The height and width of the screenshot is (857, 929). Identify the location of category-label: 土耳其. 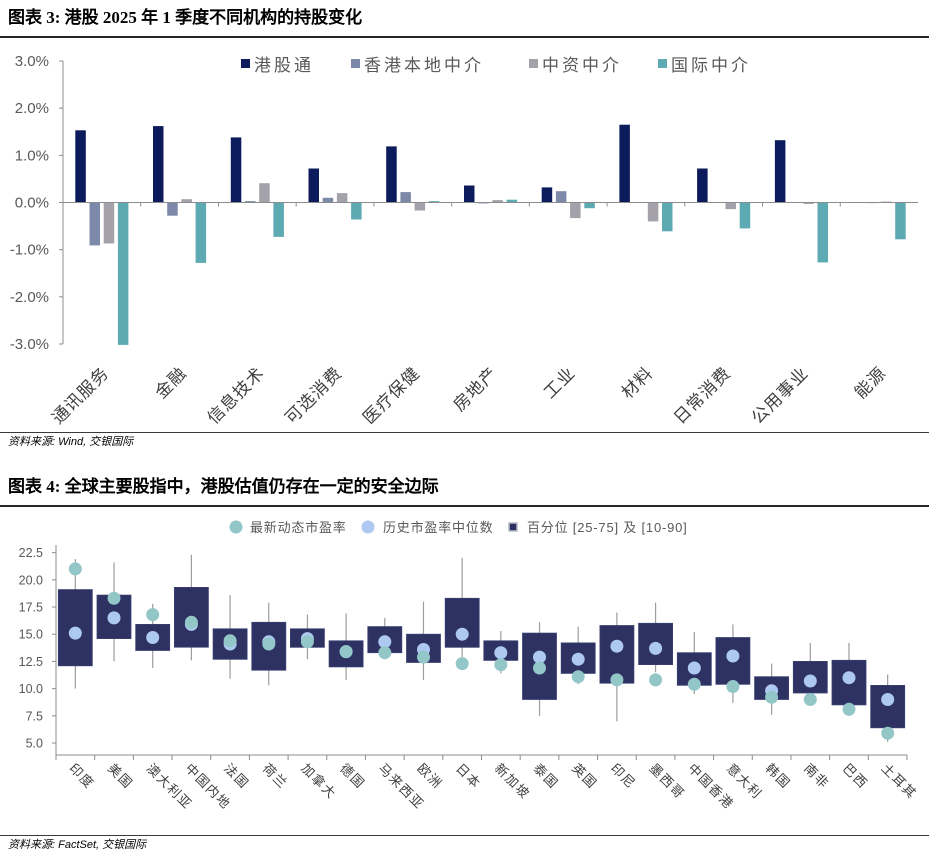
(899, 781).